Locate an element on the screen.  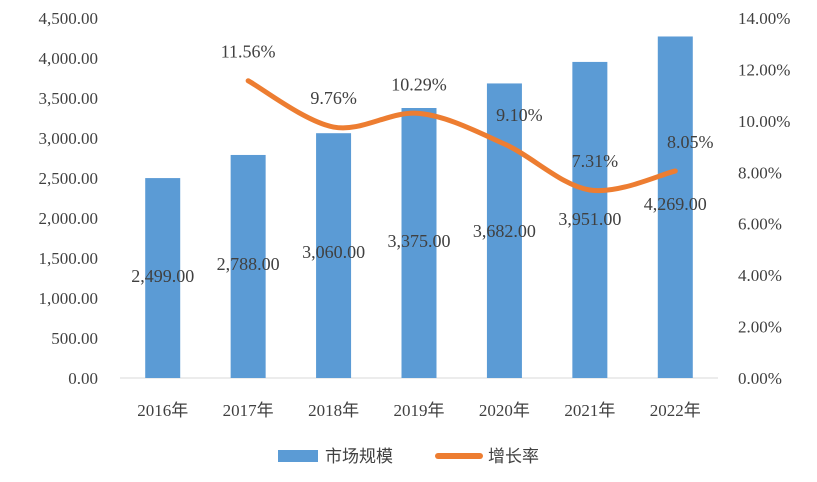
x-axis-tick-label: 2022年 is located at coordinates (675, 410).